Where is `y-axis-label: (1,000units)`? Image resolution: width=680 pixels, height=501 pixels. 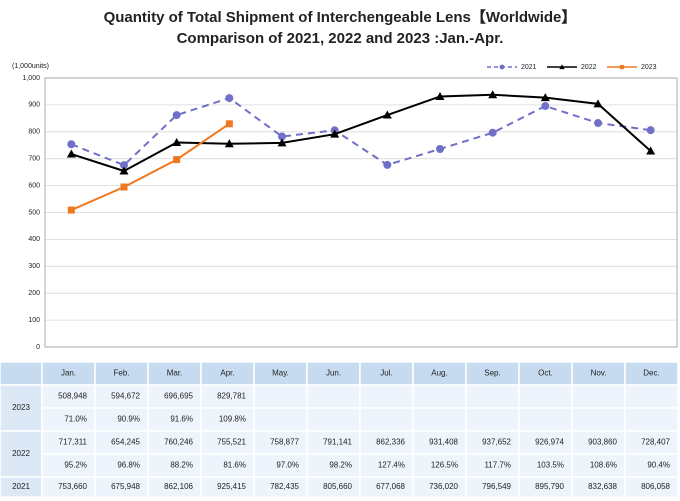
y-axis-label: (1,000units) is located at coordinates (30, 66).